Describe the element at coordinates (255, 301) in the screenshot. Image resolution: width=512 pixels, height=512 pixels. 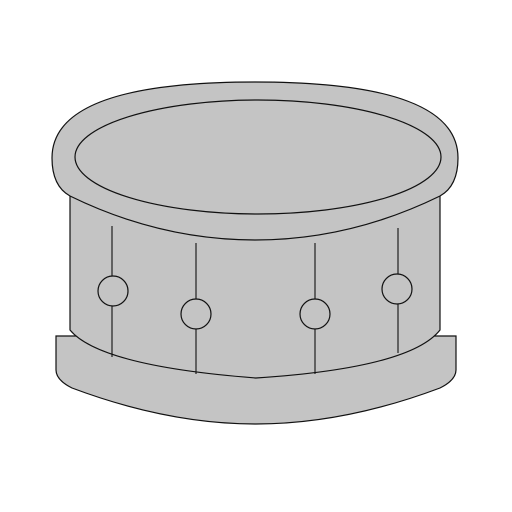
I see `drum-lugs` at that location.